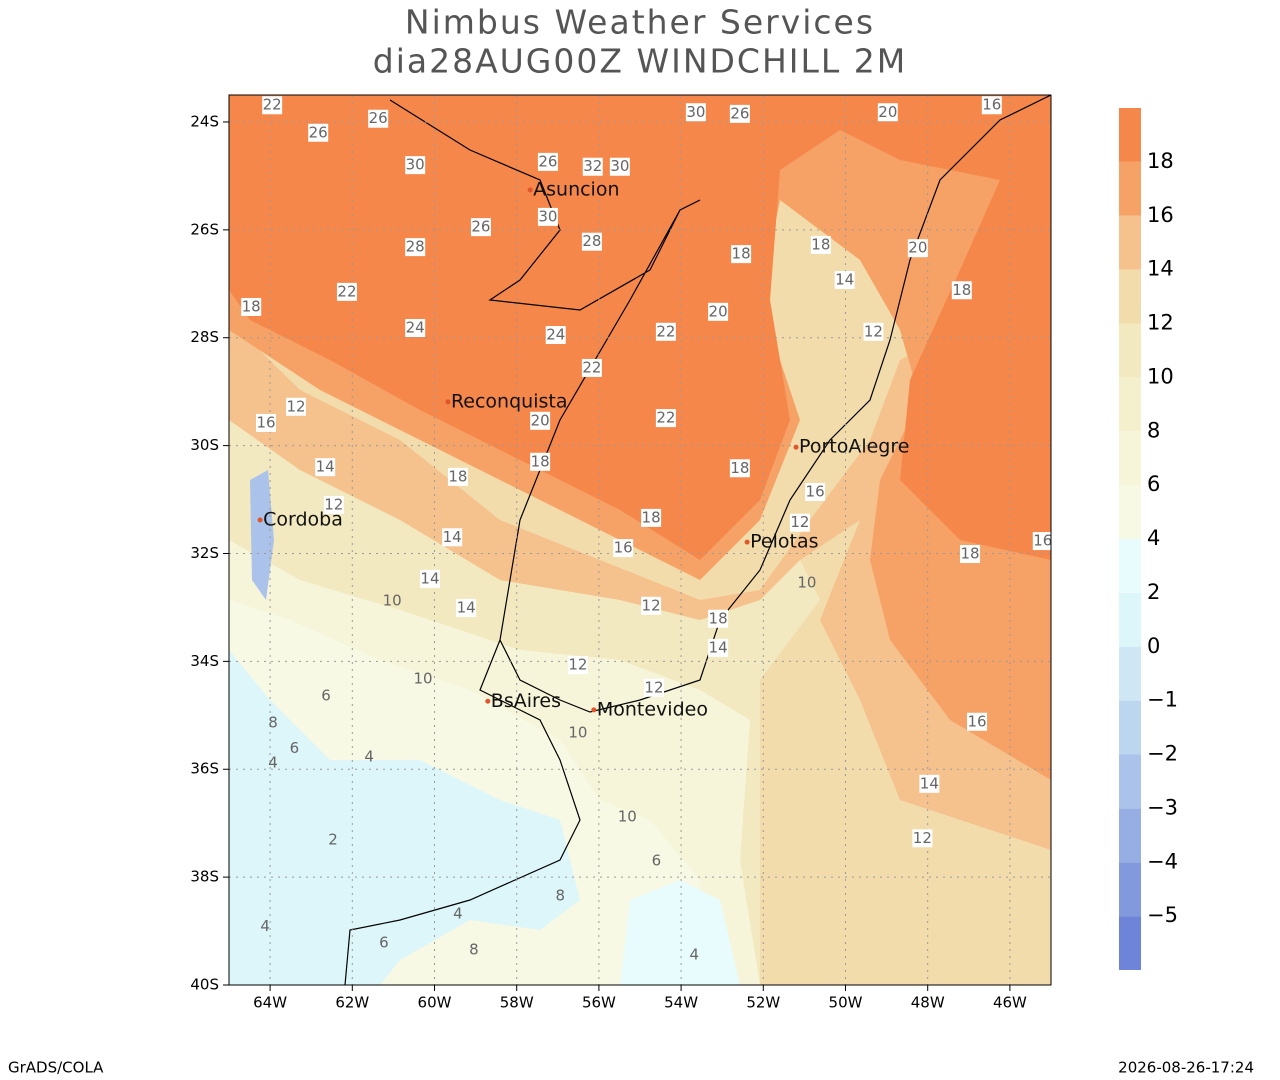  I want to click on x-tick-label: 48W, so click(928, 1003).